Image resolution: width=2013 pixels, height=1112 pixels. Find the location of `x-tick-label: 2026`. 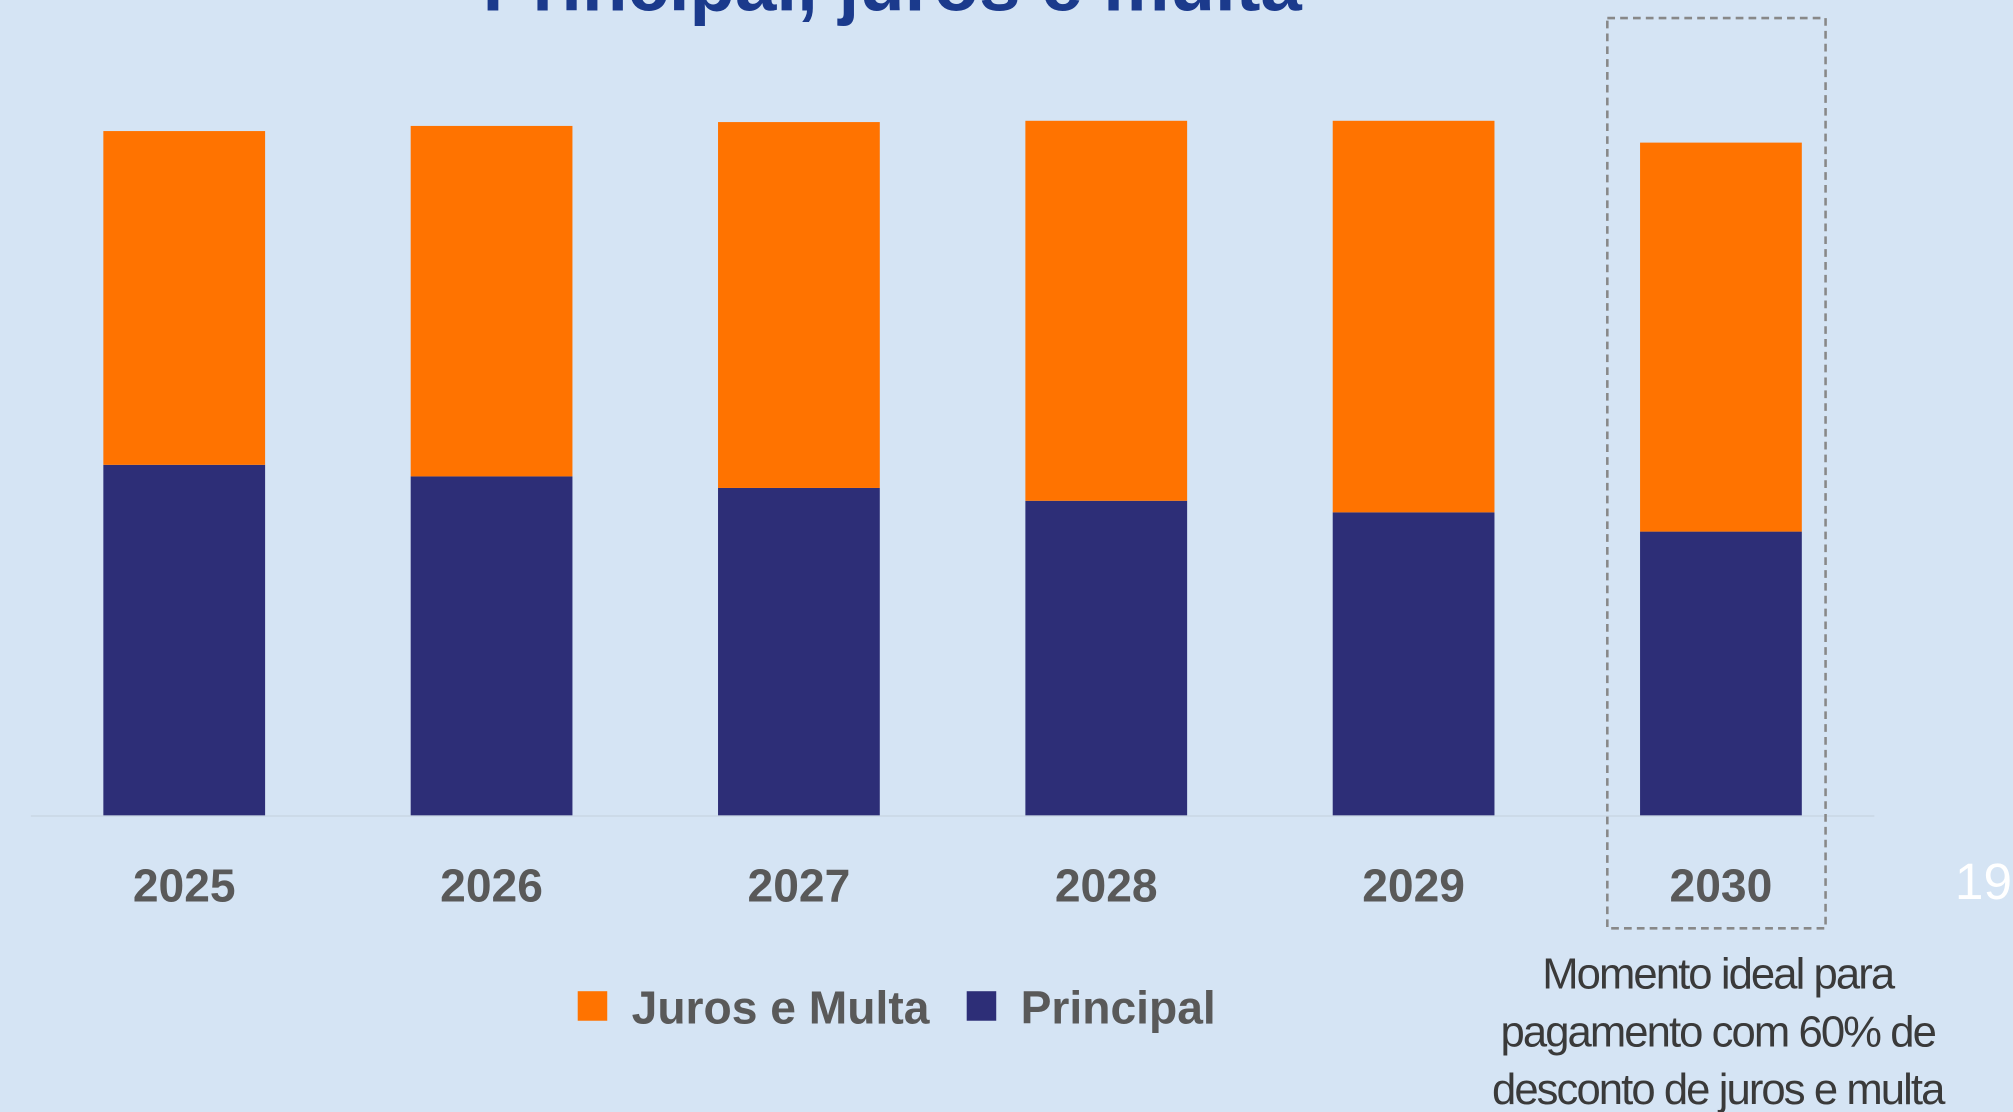

x-tick-label: 2026 is located at coordinates (491, 885).